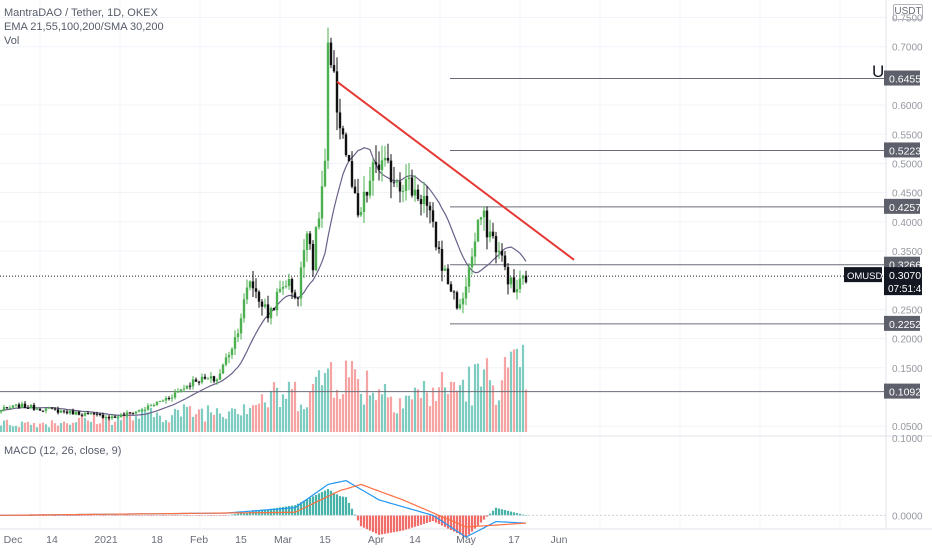 Image resolution: width=932 pixels, height=555 pixels. Describe the element at coordinates (12, 41) in the screenshot. I see `volume-label: Vol` at that location.